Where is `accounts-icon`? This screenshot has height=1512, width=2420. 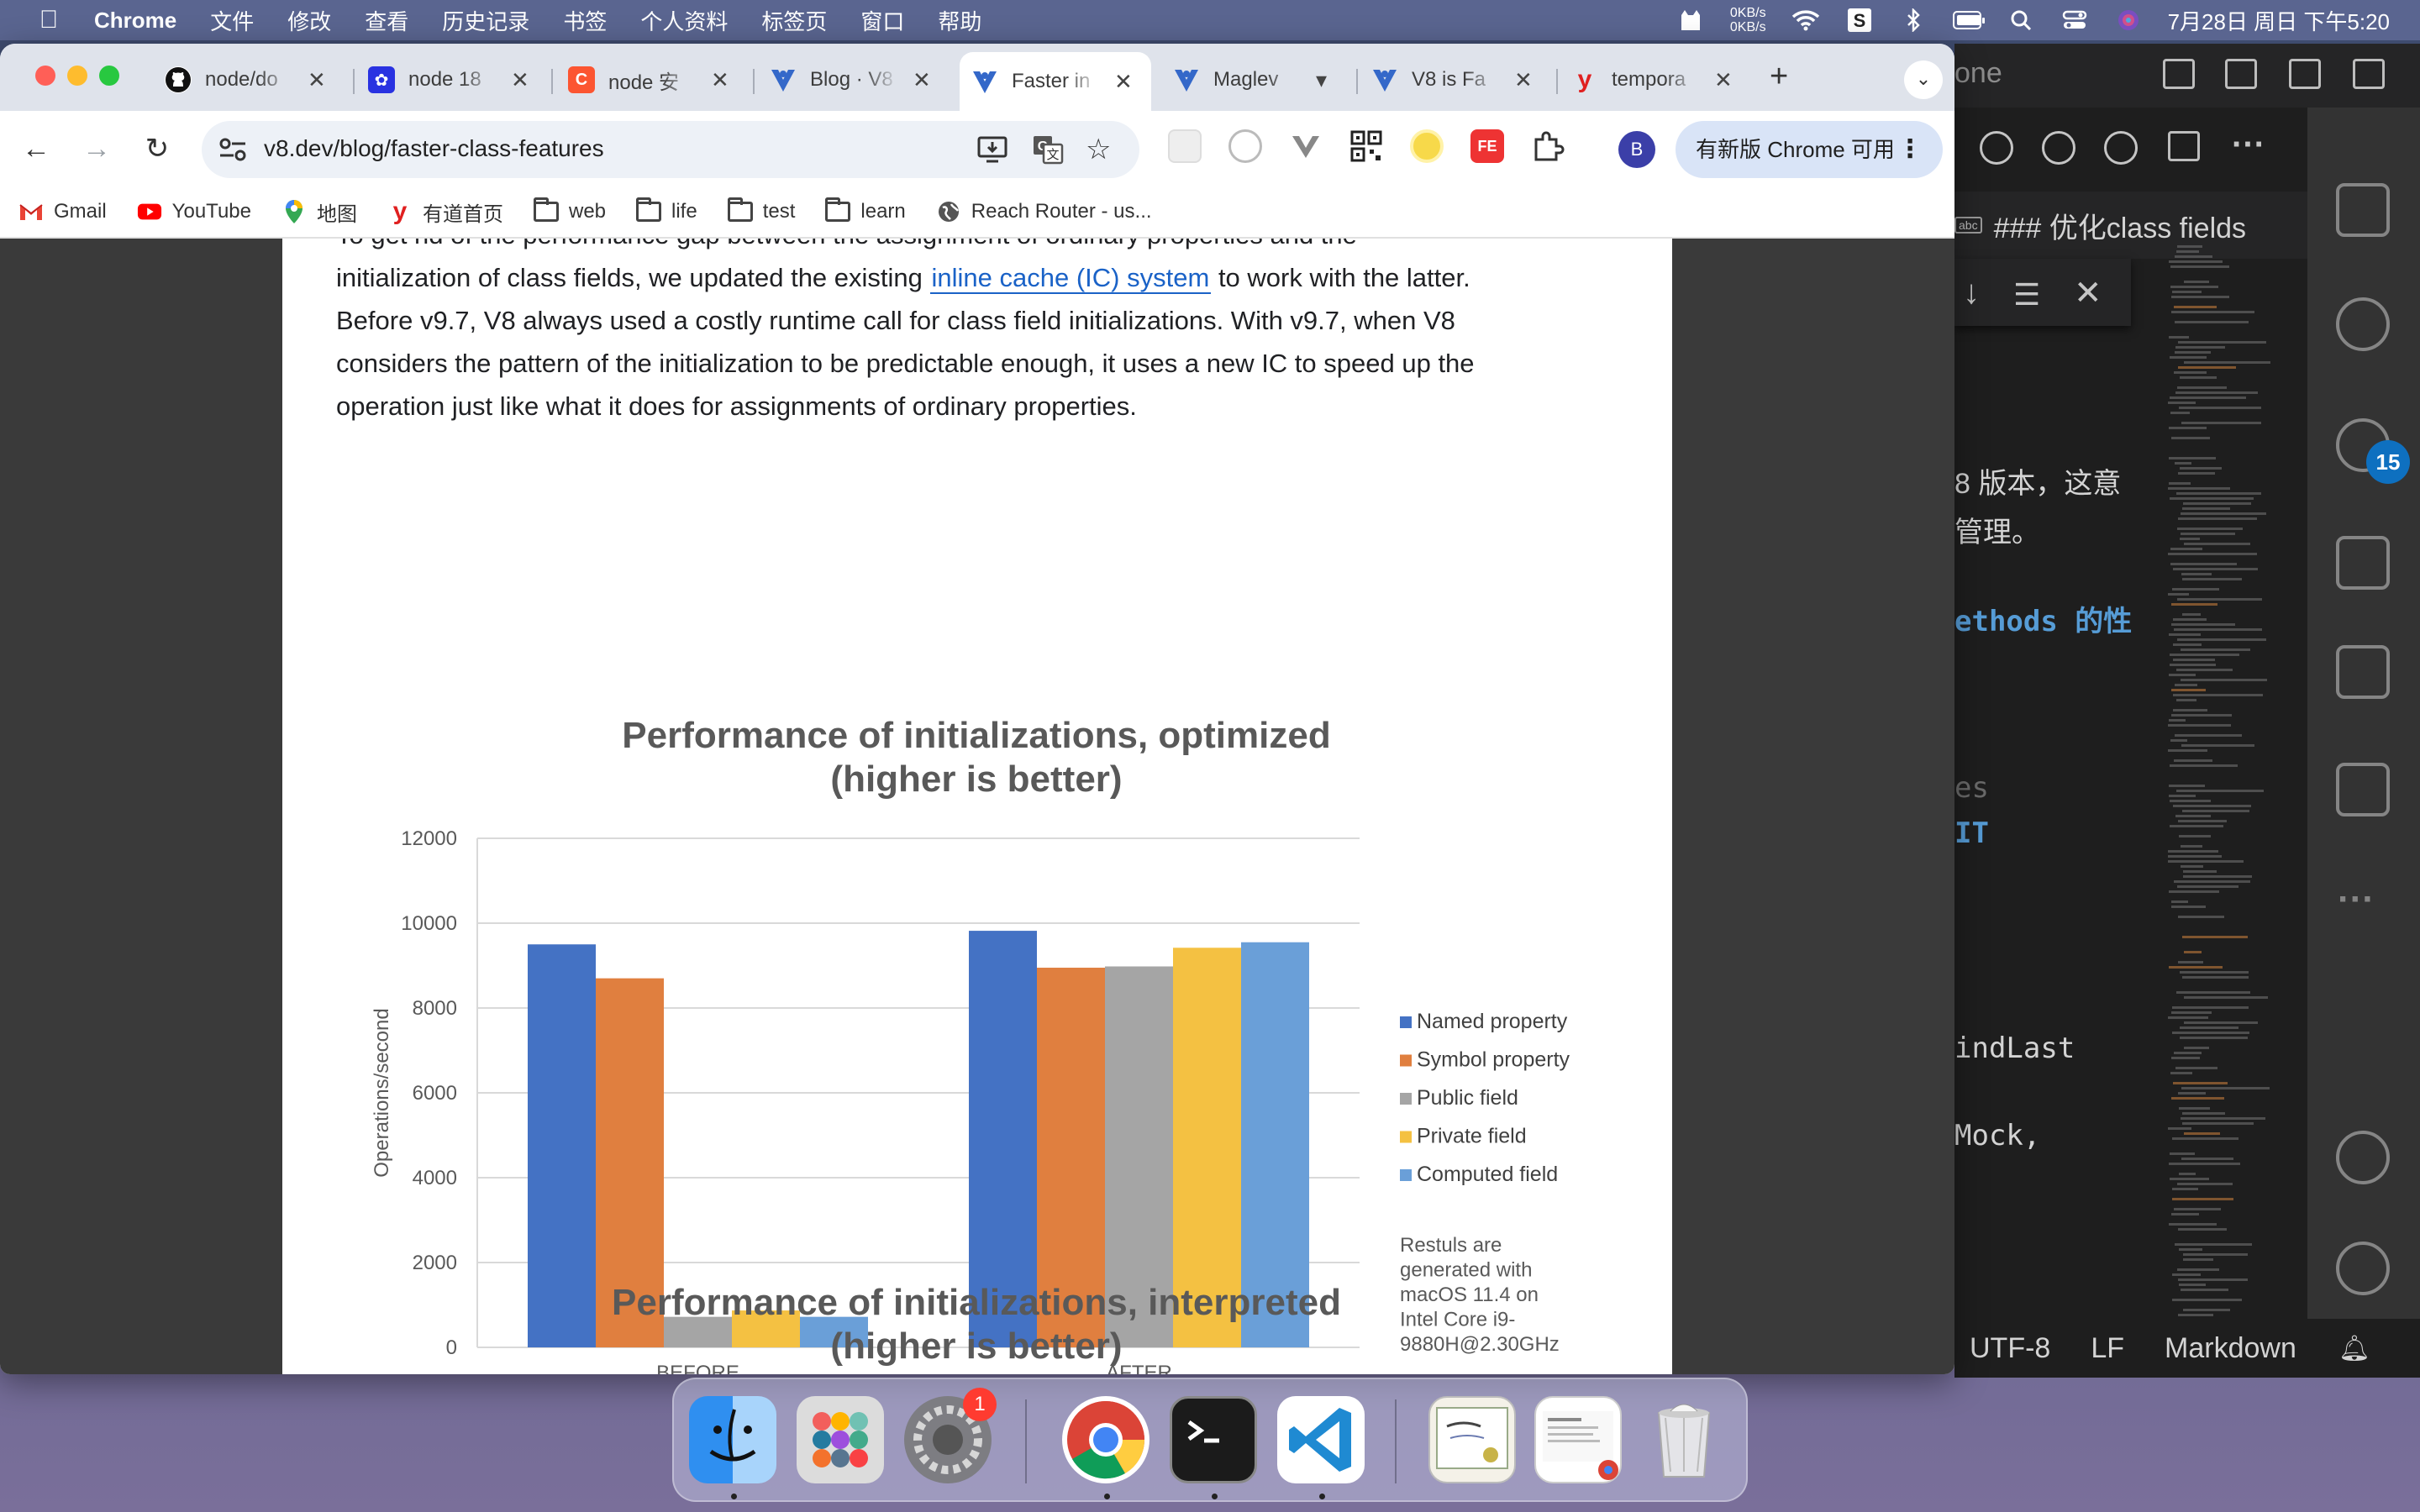
accounts-icon is located at coordinates (2363, 1157).